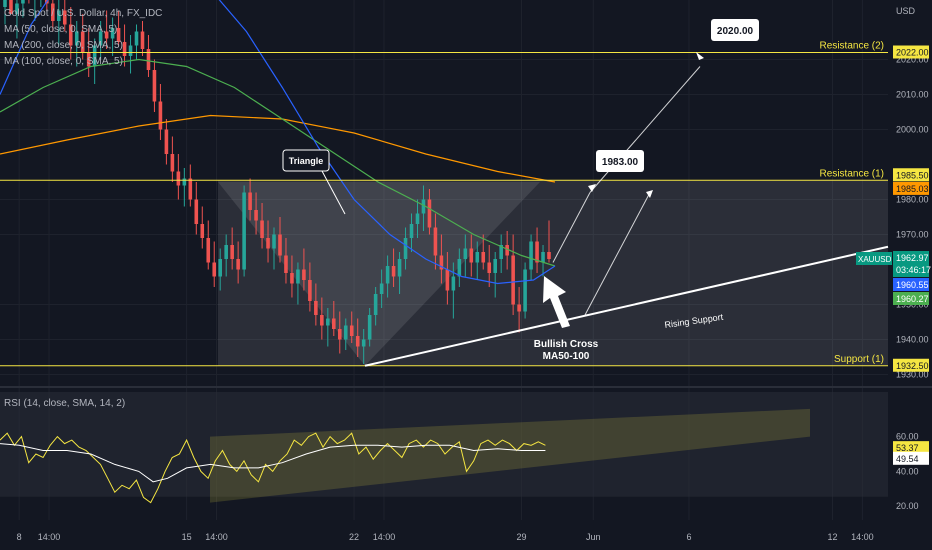 The width and height of the screenshot is (932, 550). Describe the element at coordinates (912, 53) in the screenshot. I see `res2-price-tag: 2022.00` at that location.